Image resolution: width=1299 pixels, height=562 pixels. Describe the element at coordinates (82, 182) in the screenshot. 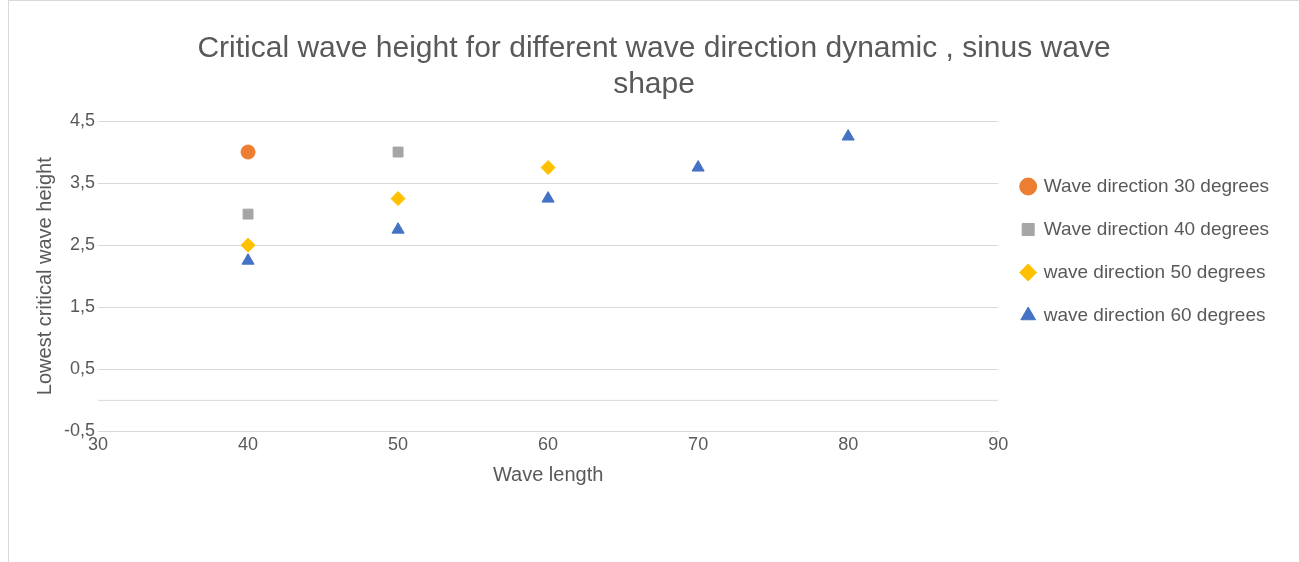

I see `y-tick-label: 3,5` at that location.